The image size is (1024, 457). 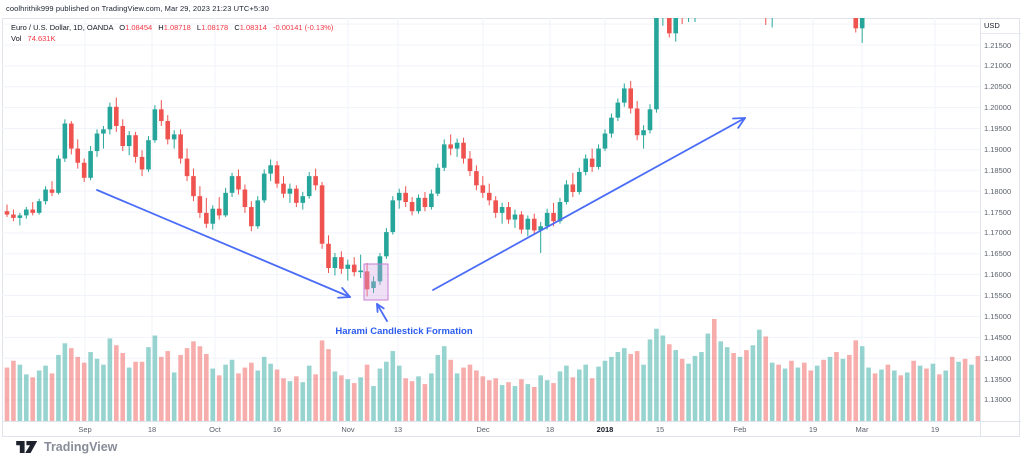 What do you see at coordinates (27, 447) in the screenshot?
I see `tradingview-mark-icon` at bounding box center [27, 447].